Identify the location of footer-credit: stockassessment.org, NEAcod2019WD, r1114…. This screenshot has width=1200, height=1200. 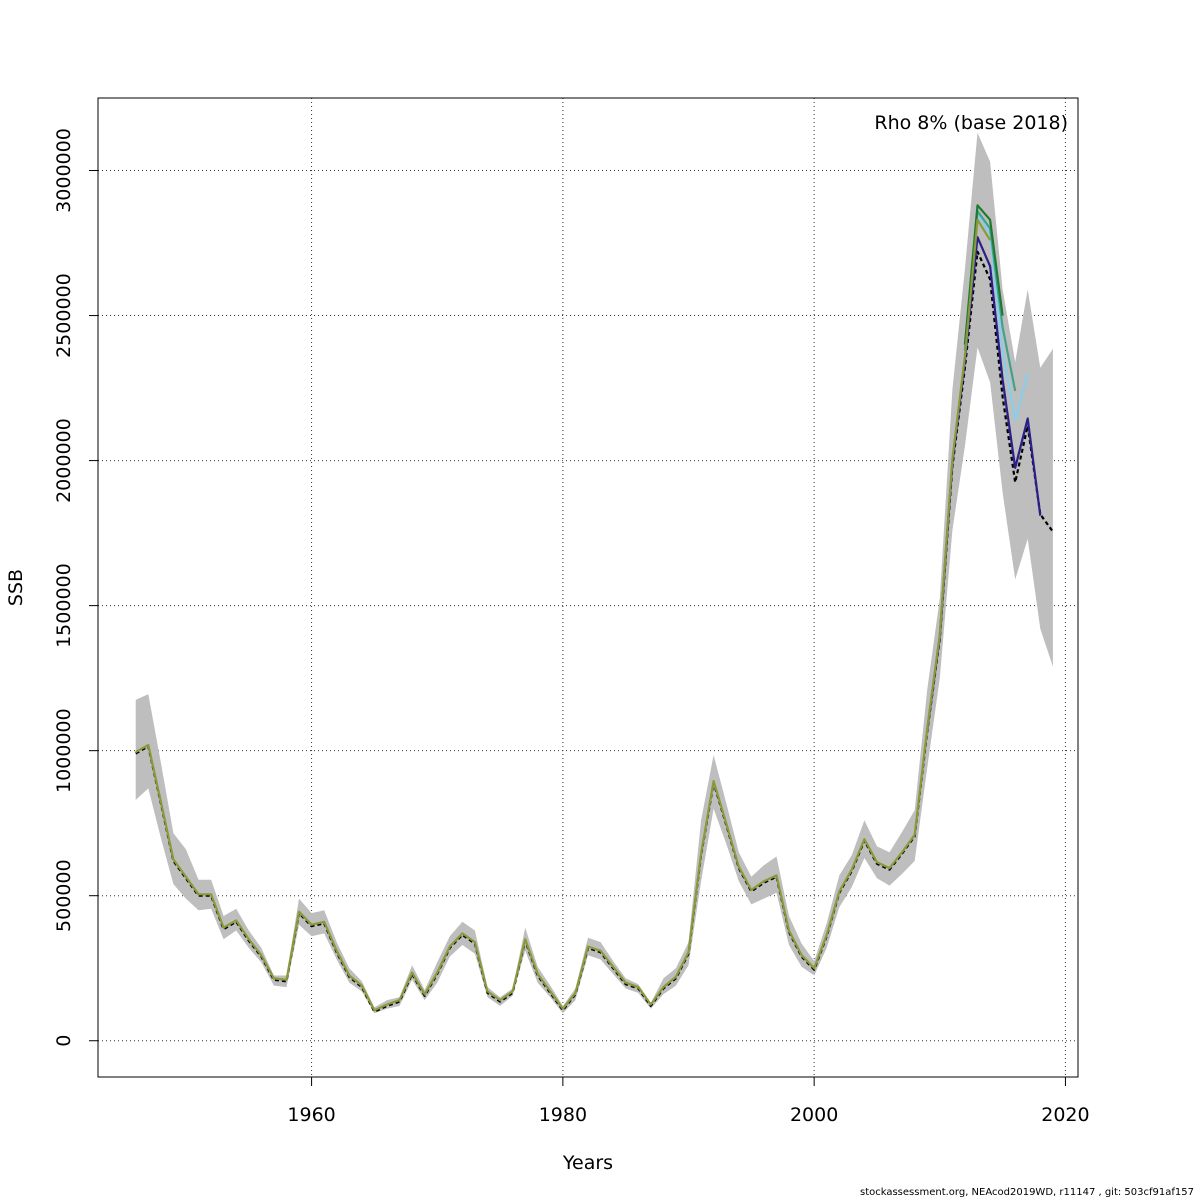
(1026, 1192).